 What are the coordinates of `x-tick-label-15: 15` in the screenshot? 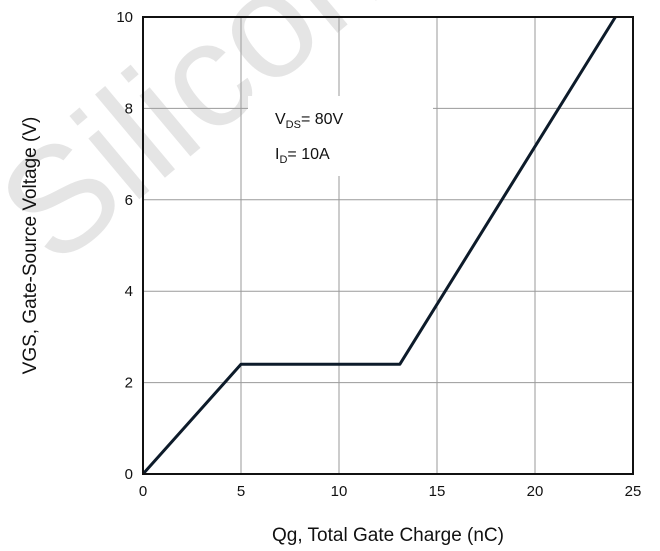 It's located at (437, 491).